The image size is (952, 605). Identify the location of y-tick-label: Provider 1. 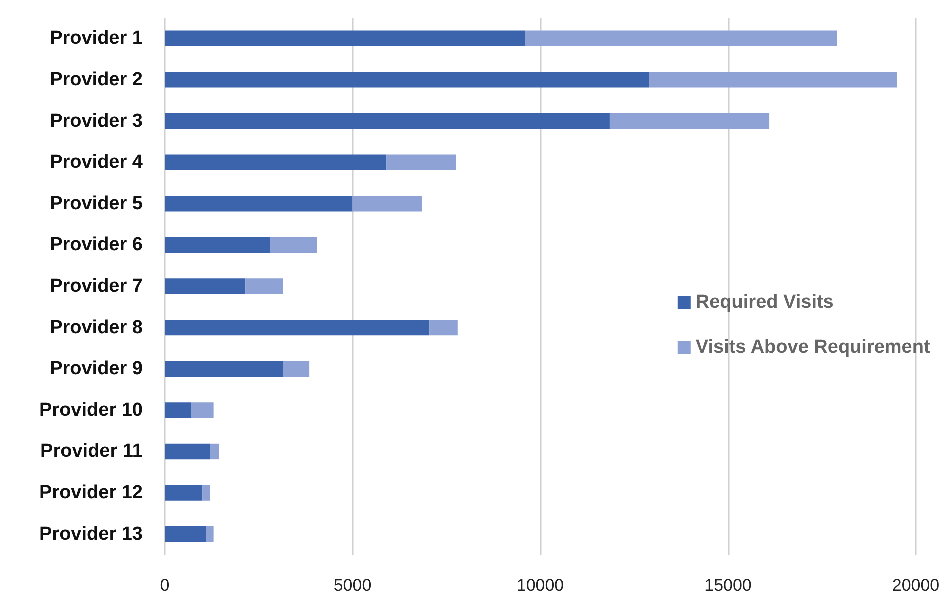
(97, 39).